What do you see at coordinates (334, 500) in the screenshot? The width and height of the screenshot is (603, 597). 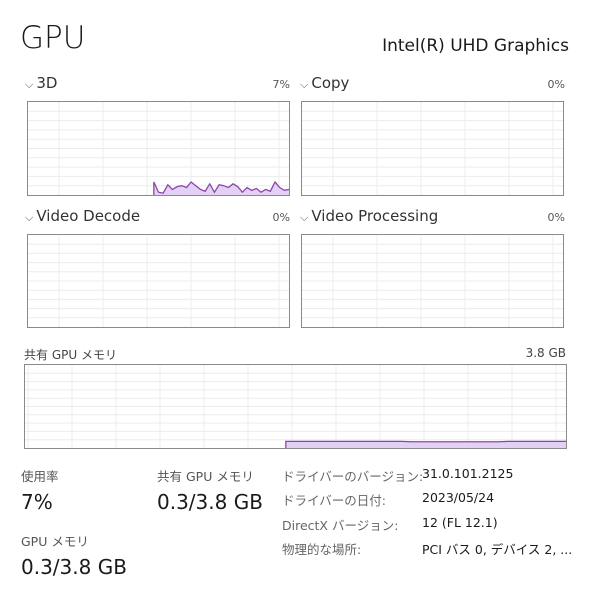 I see `info-key: ドライバーの日付:` at bounding box center [334, 500].